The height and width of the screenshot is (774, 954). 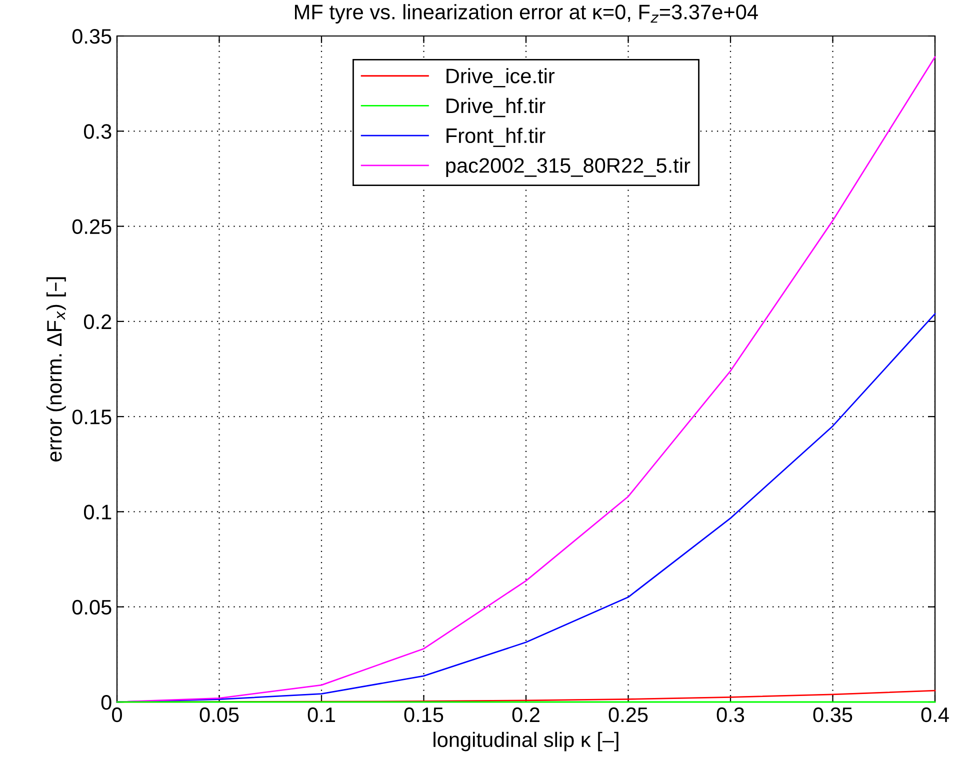 What do you see at coordinates (219, 714) in the screenshot?
I see `x-tick-label: 0.05` at bounding box center [219, 714].